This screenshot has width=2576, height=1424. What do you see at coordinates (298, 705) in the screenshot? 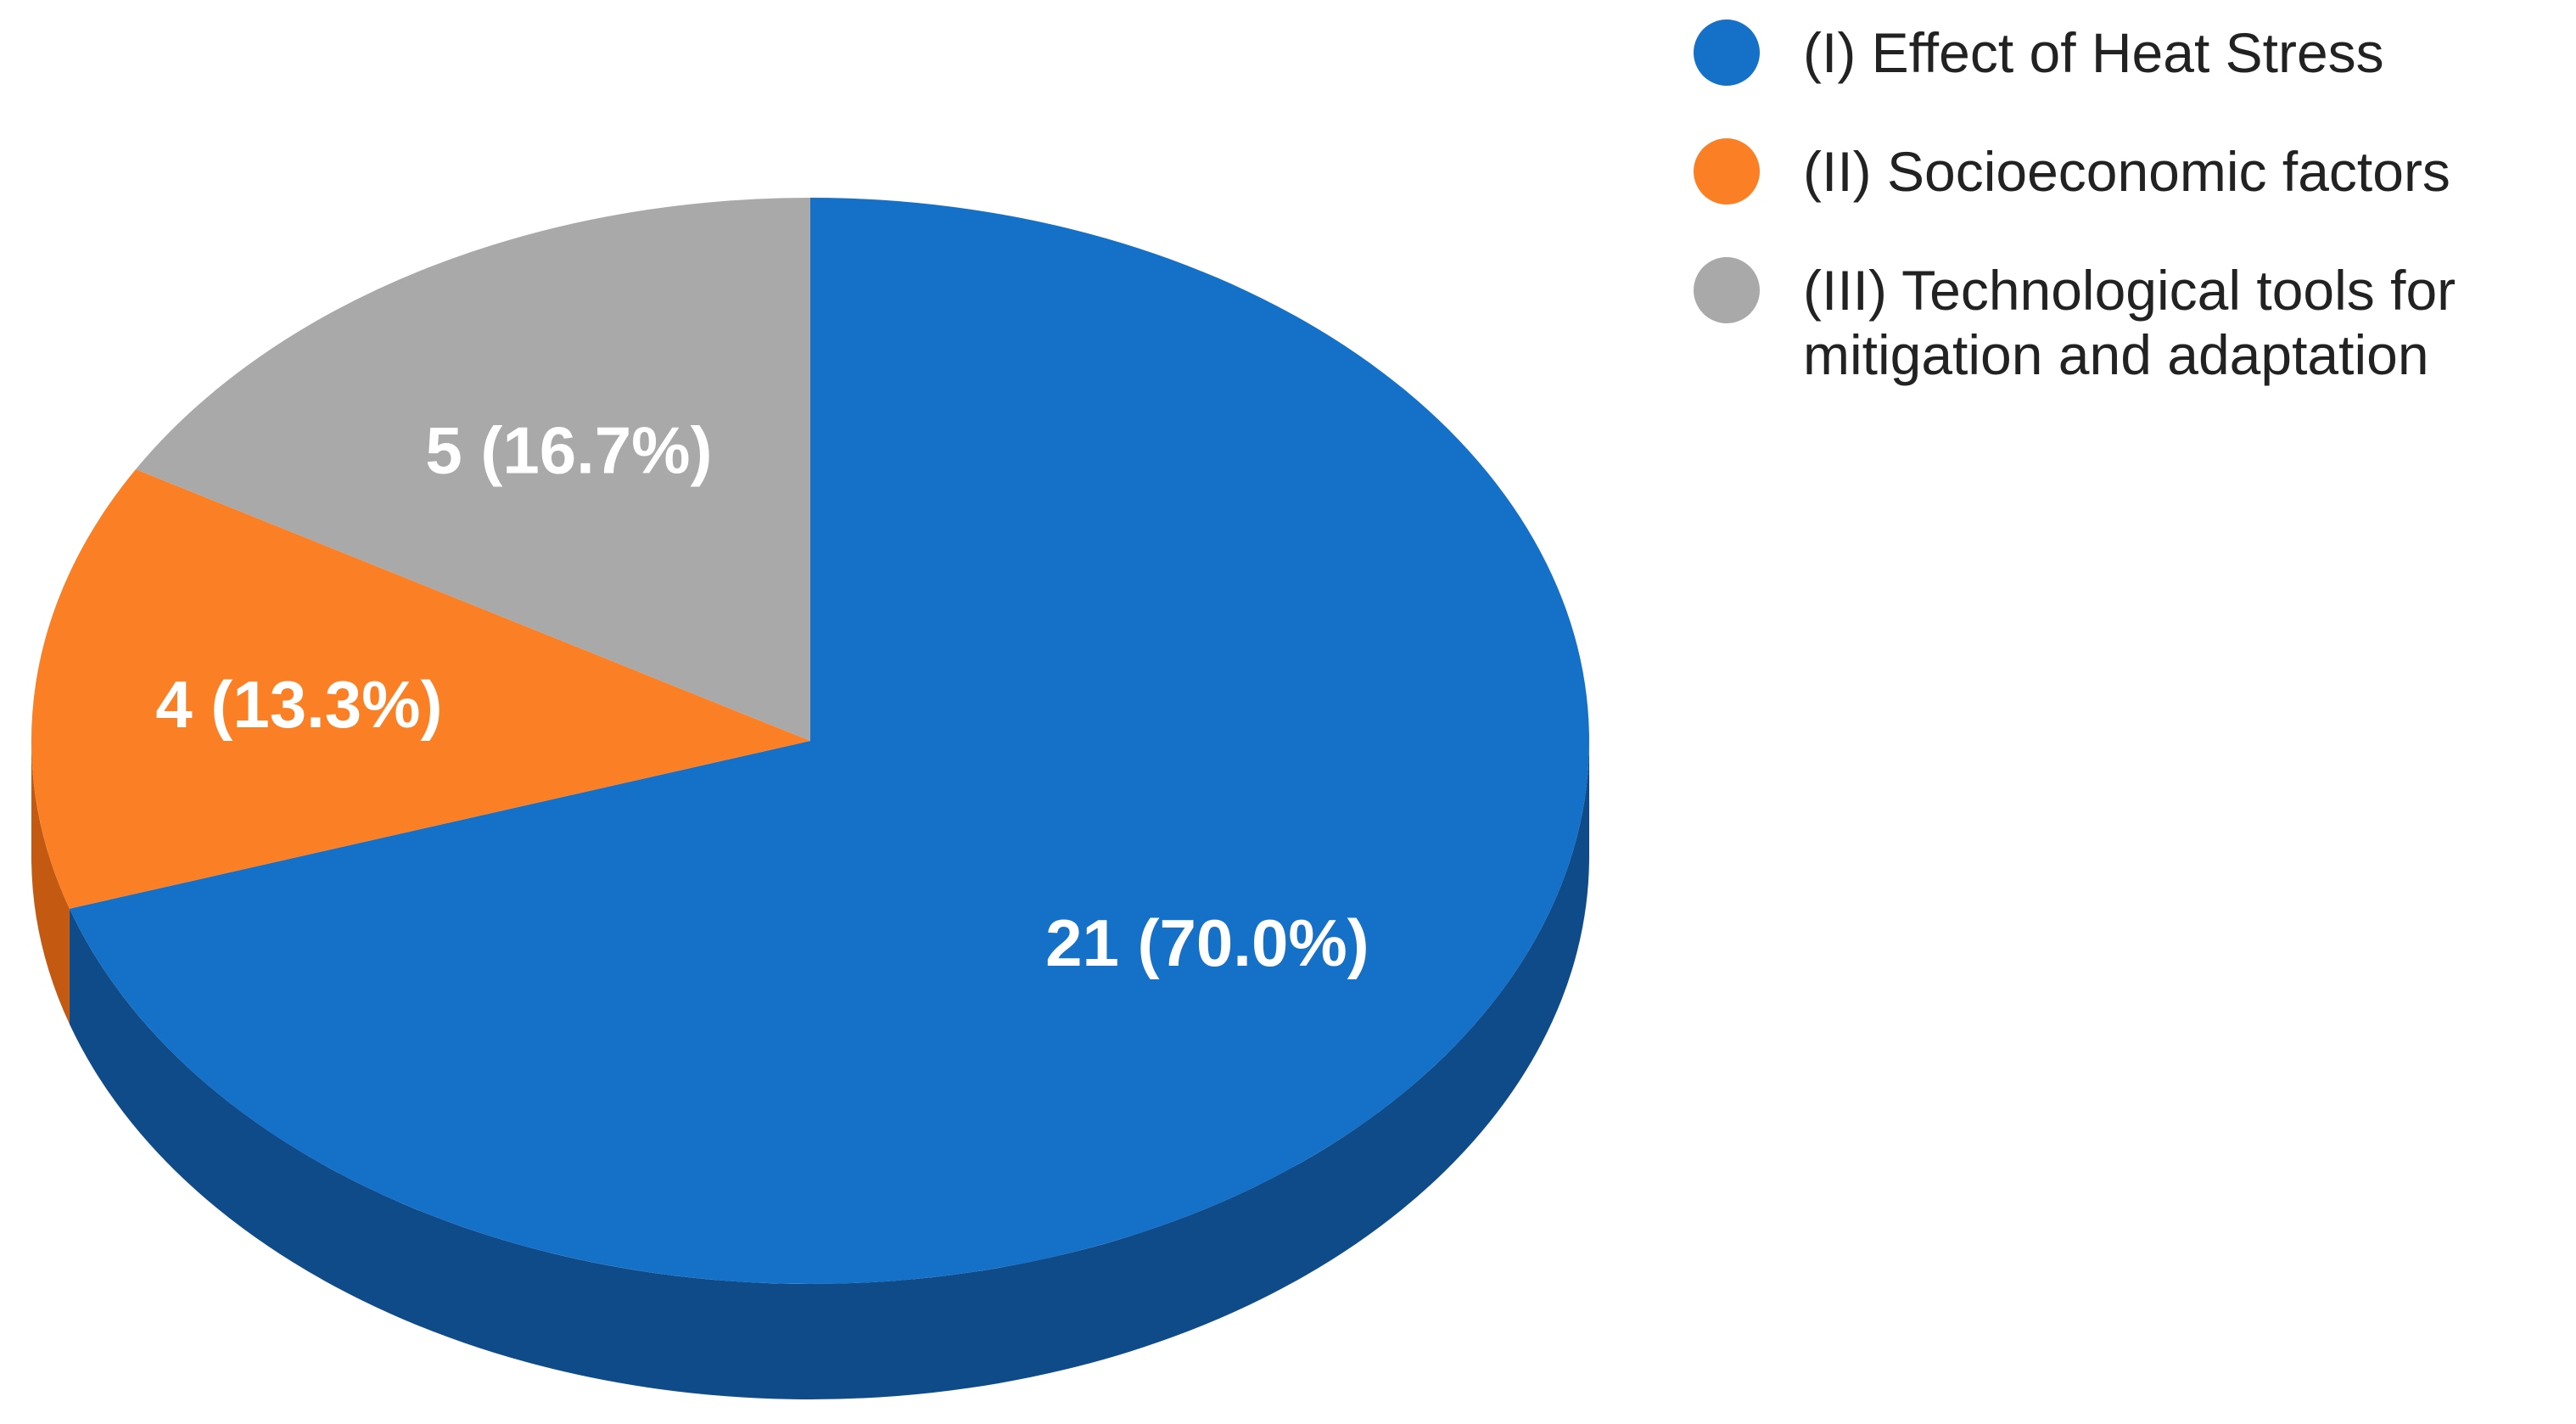
I see `slice-data-label-1: 4 (13.3%)` at bounding box center [298, 705].